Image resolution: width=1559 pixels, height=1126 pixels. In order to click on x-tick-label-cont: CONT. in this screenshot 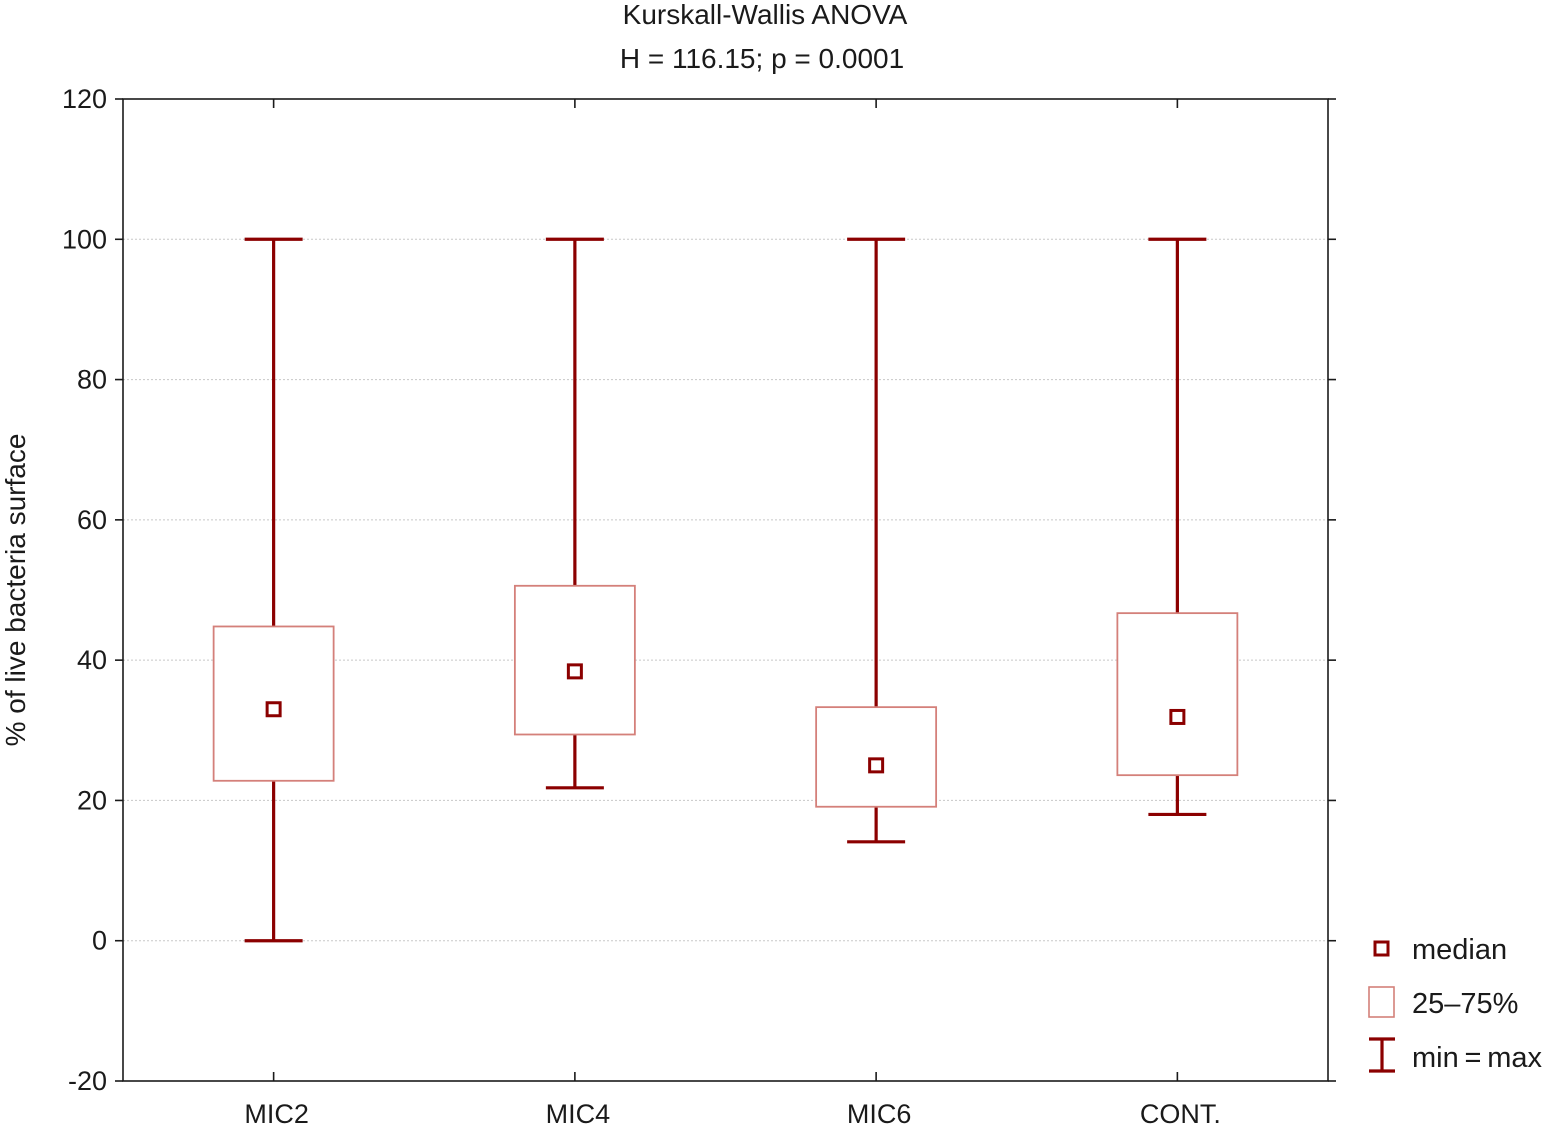, I will do `click(1180, 1112)`.